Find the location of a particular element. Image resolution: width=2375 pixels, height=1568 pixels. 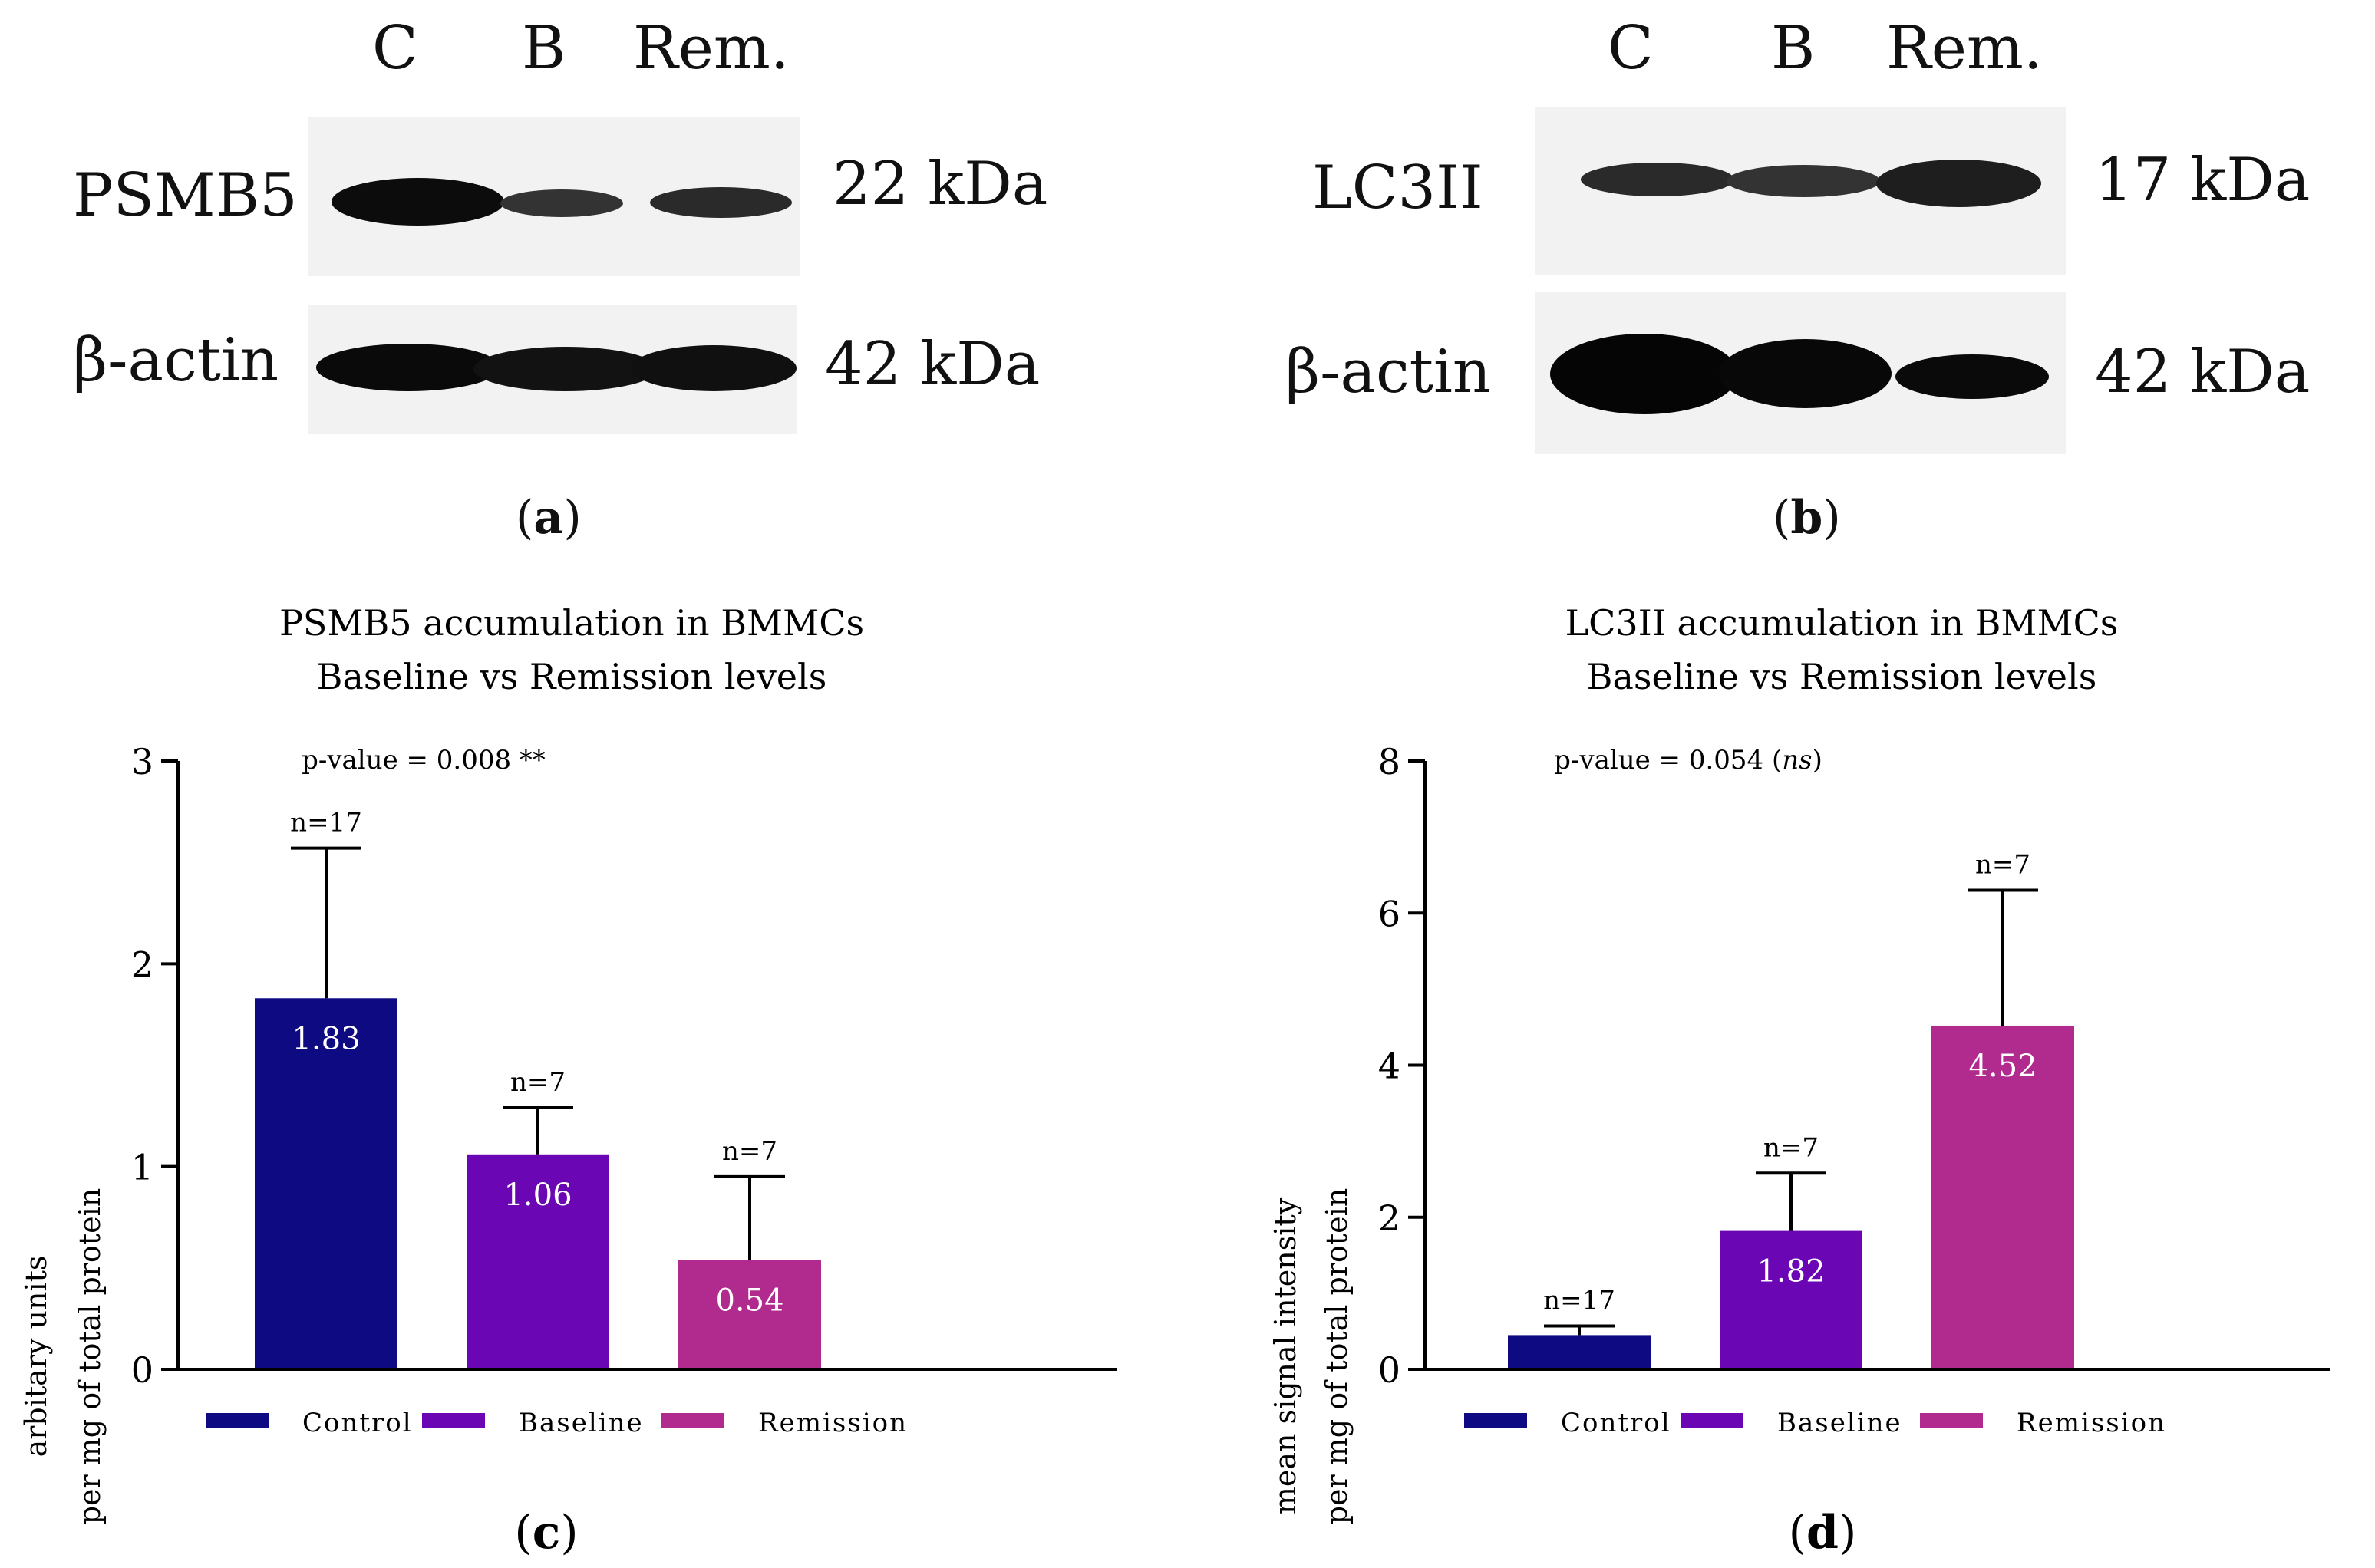

value-label-remission: 0.54 is located at coordinates (749, 1300).